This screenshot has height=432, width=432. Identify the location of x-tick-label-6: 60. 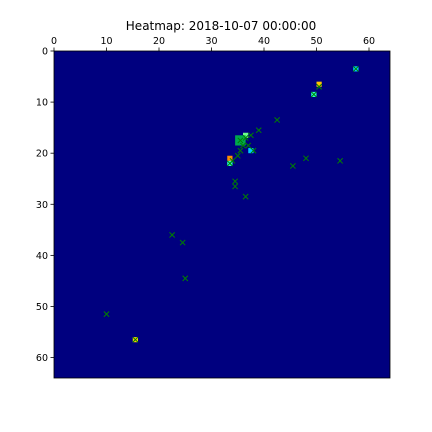
(369, 41).